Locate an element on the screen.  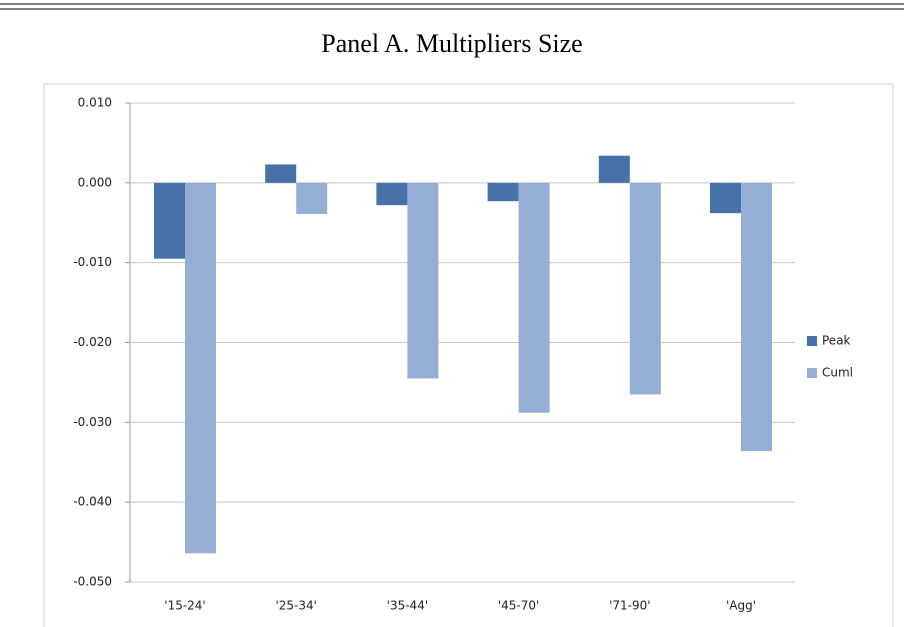
y-tick-label: -0.040 is located at coordinates (92, 502).